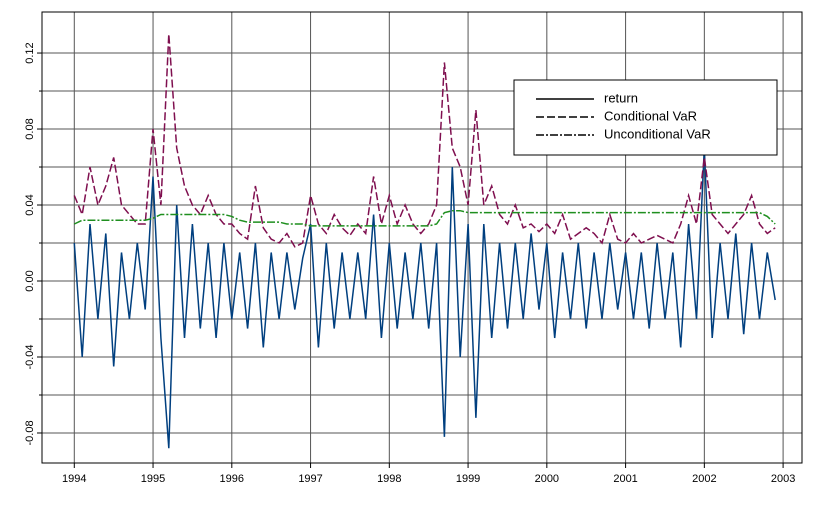 The image size is (817, 515). What do you see at coordinates (310, 479) in the screenshot?
I see `x-tick-label: 1997` at bounding box center [310, 479].